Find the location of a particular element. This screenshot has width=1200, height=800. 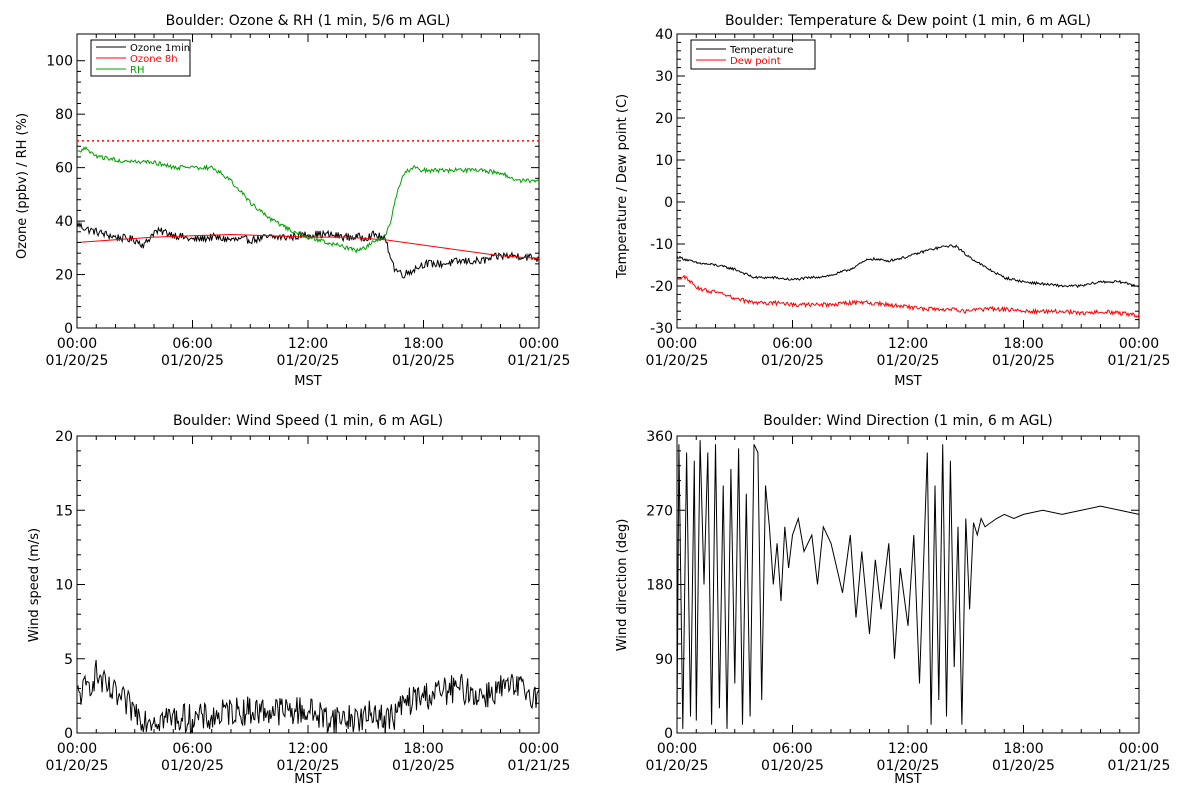

y-tick-label: -30 is located at coordinates (661, 329).